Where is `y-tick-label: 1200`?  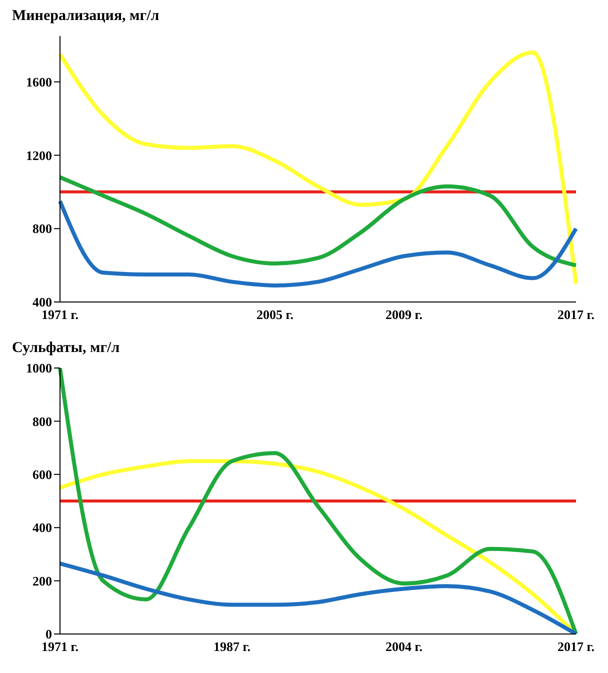
y-tick-label: 1200 is located at coordinates (39, 155).